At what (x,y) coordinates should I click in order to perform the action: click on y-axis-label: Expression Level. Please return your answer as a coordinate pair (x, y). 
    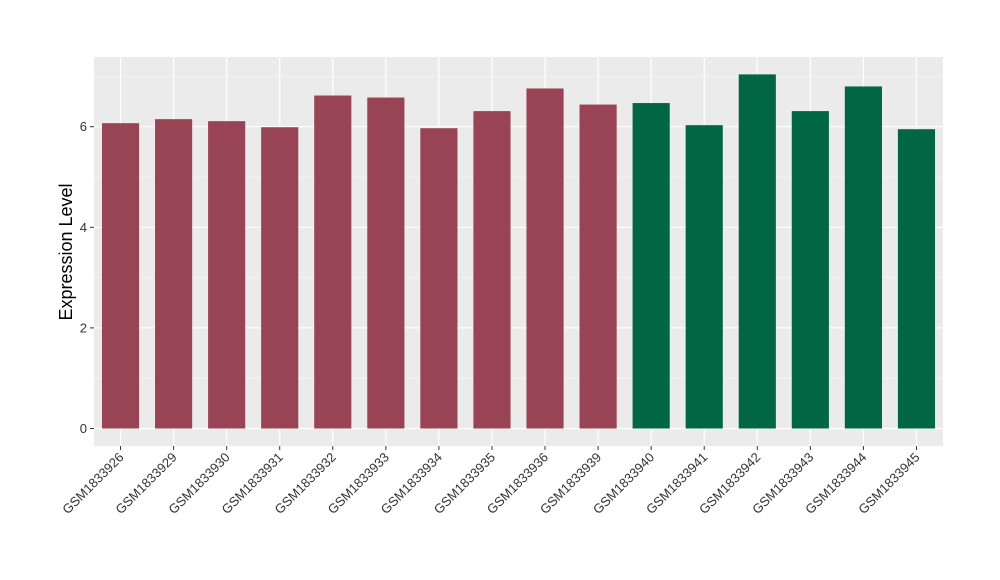
    Looking at the image, I should click on (66, 251).